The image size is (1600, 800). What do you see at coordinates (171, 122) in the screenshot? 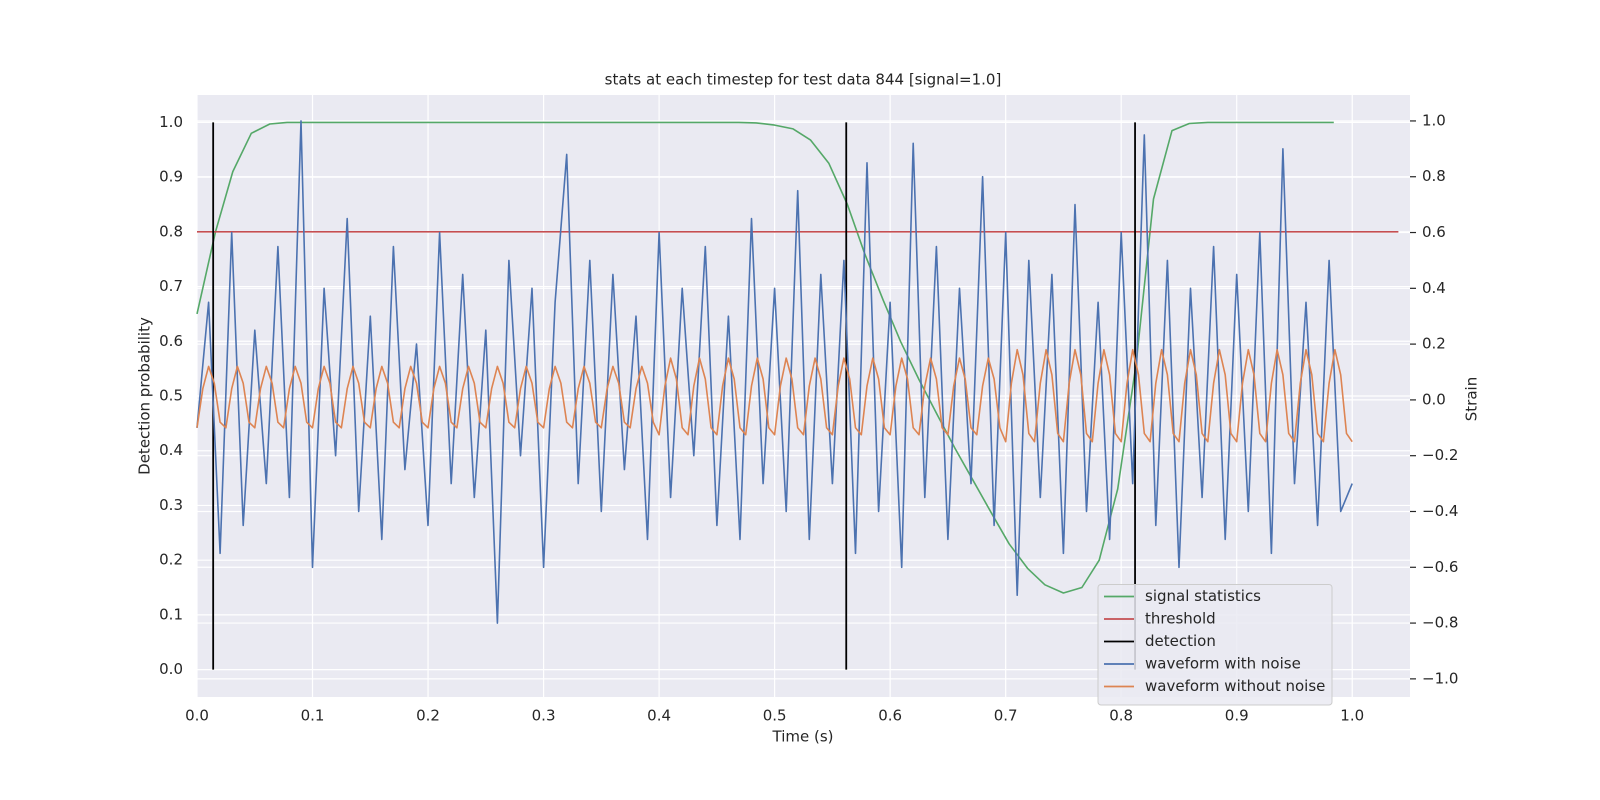
I see `y-tick-label: 1.0` at bounding box center [171, 122].